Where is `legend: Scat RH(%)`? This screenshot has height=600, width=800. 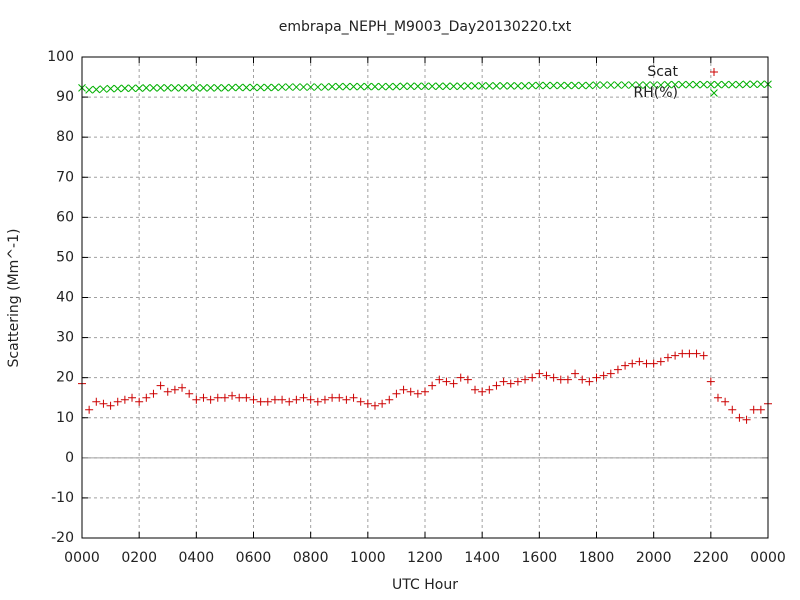
legend: Scat RH(%) is located at coordinates (676, 82).